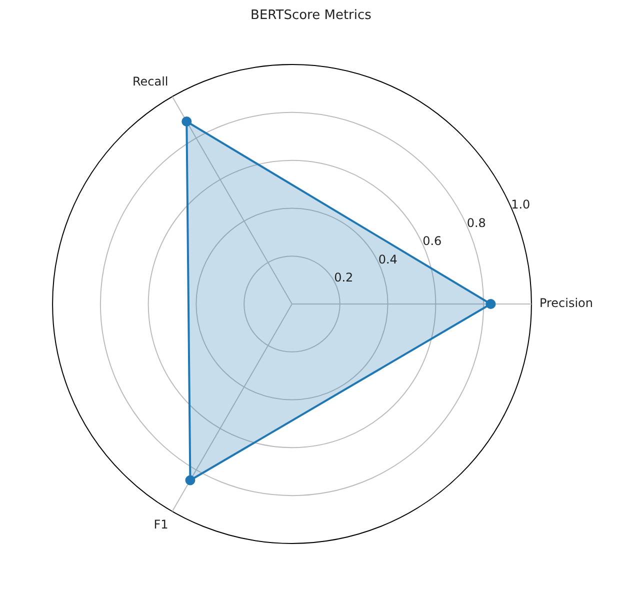 This screenshot has width=622, height=591. Describe the element at coordinates (150, 81) in the screenshot. I see `spoke-label: Recall` at that location.